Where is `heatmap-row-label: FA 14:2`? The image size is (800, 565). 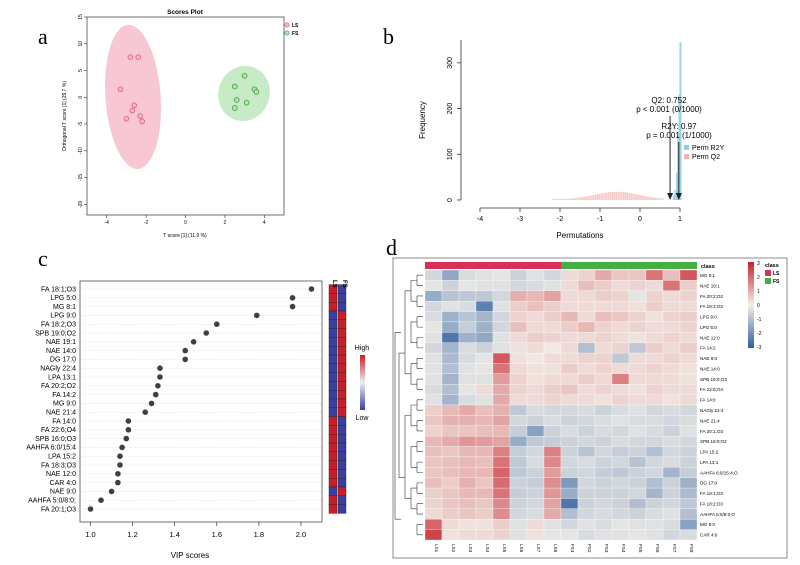
heatmap-row-label: FA 14:2 is located at coordinates (708, 348).